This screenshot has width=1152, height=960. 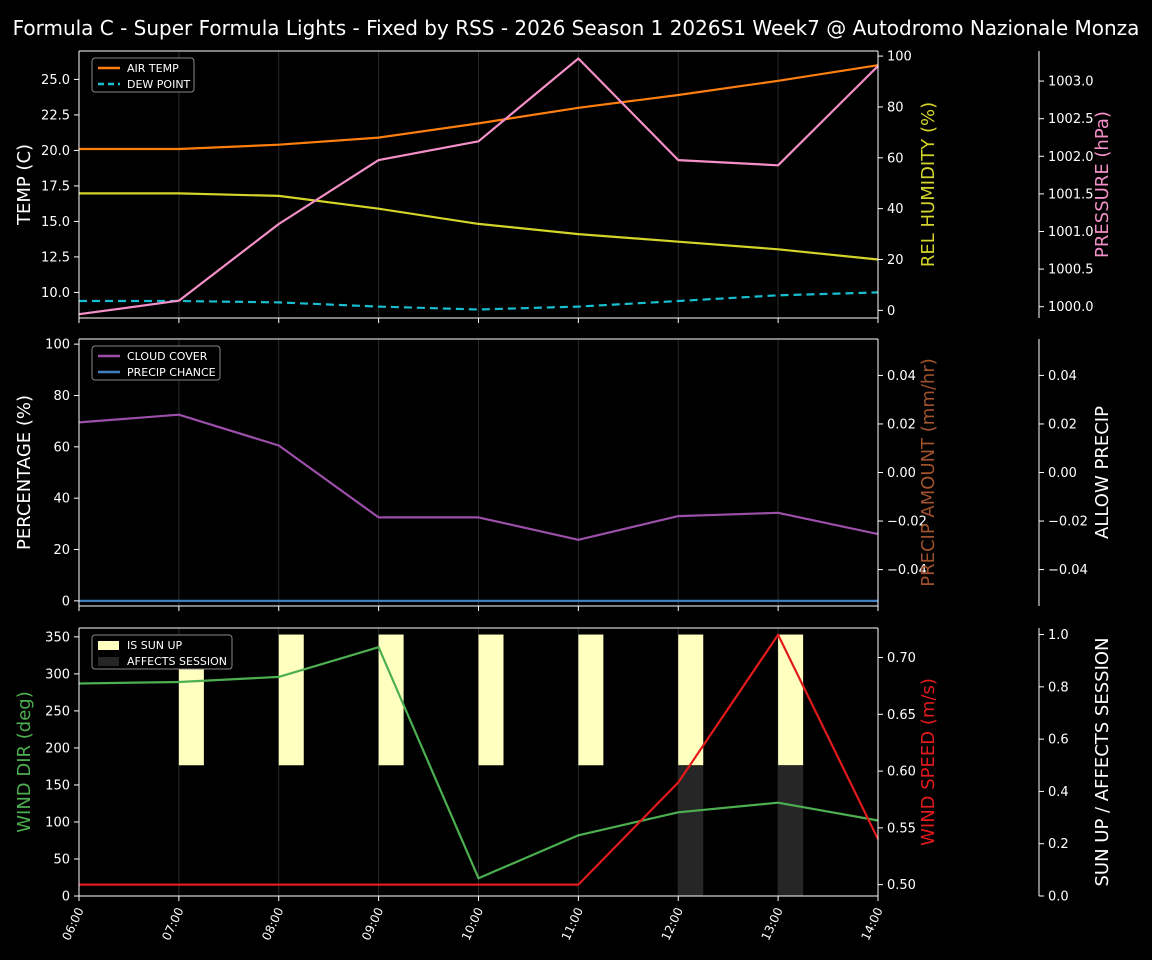 What do you see at coordinates (159, 84) in the screenshot?
I see `legend-label: DEW POINT` at bounding box center [159, 84].